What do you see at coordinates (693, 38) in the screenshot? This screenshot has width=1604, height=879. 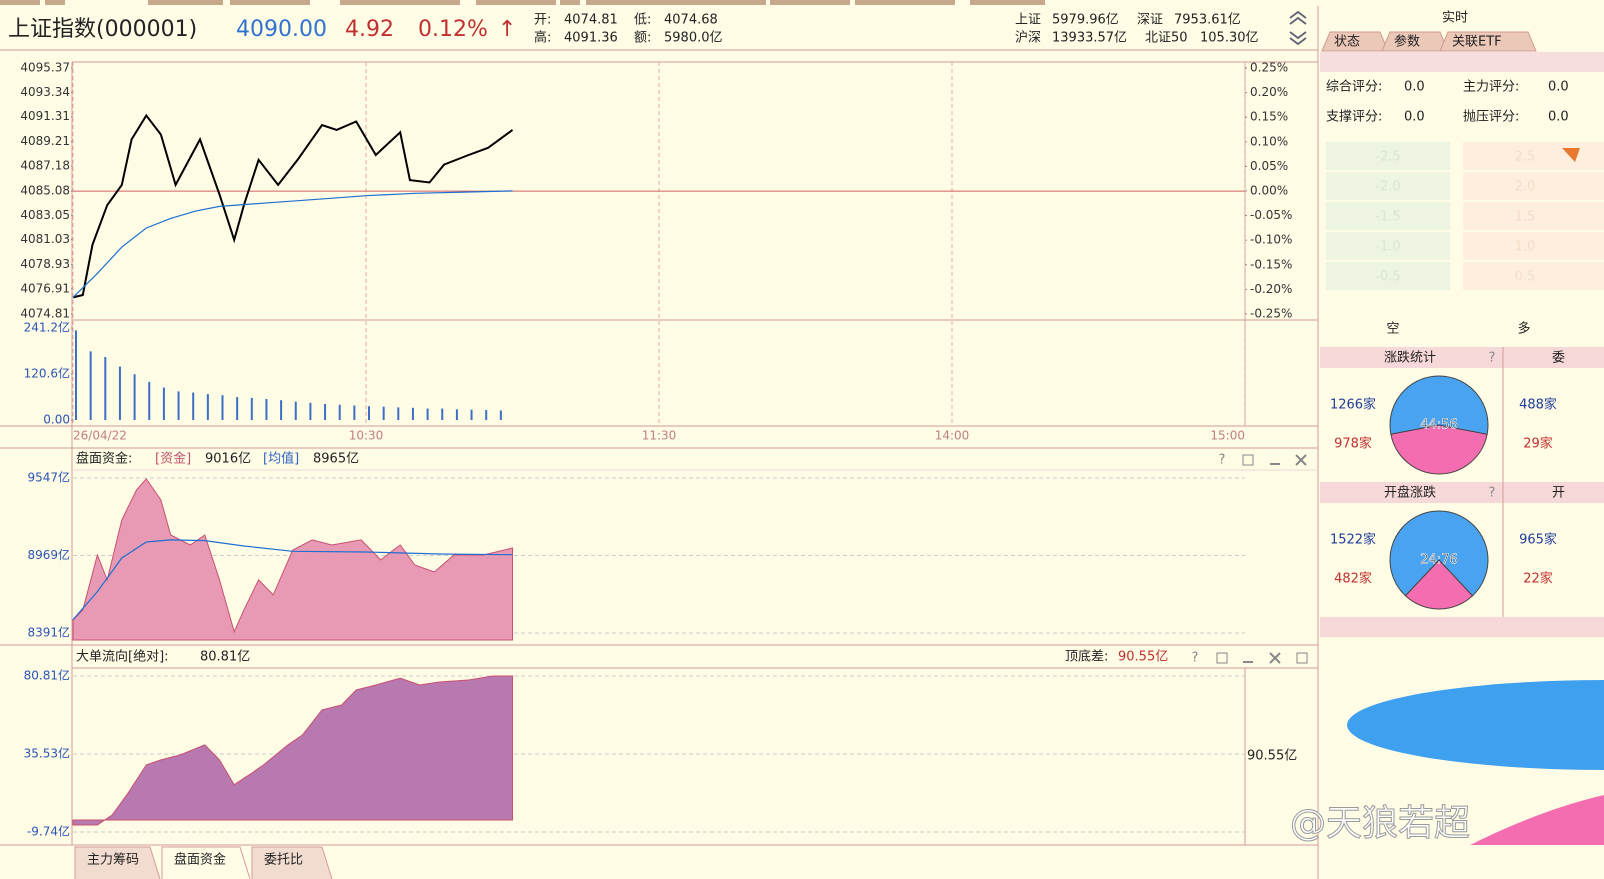 I see `stat-value: 5980.0亿` at bounding box center [693, 38].